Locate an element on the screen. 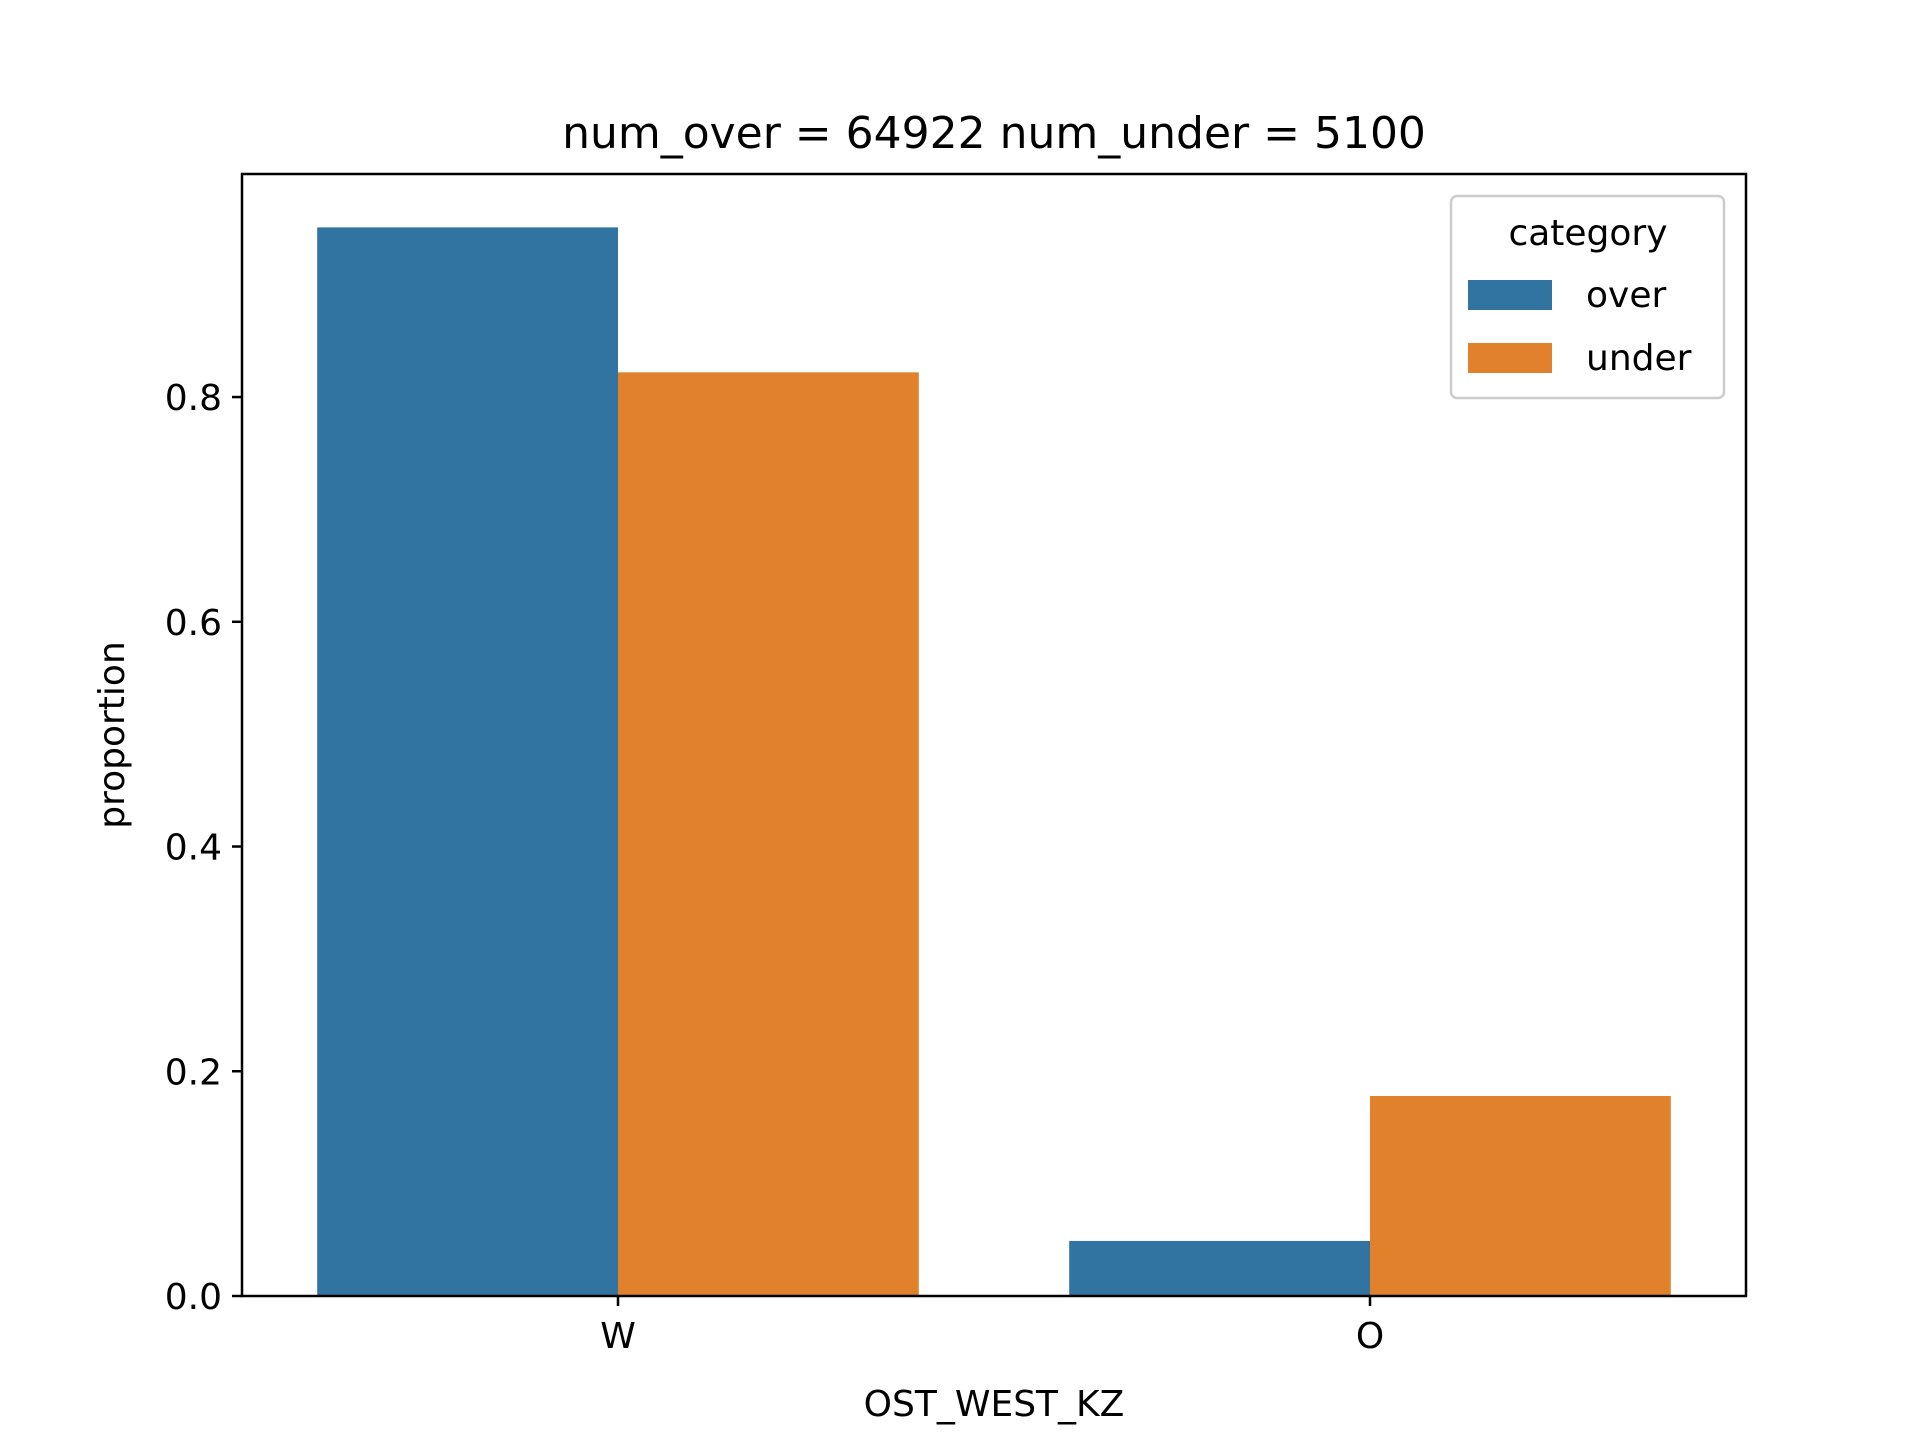  bar-under-O is located at coordinates (1520, 1195).